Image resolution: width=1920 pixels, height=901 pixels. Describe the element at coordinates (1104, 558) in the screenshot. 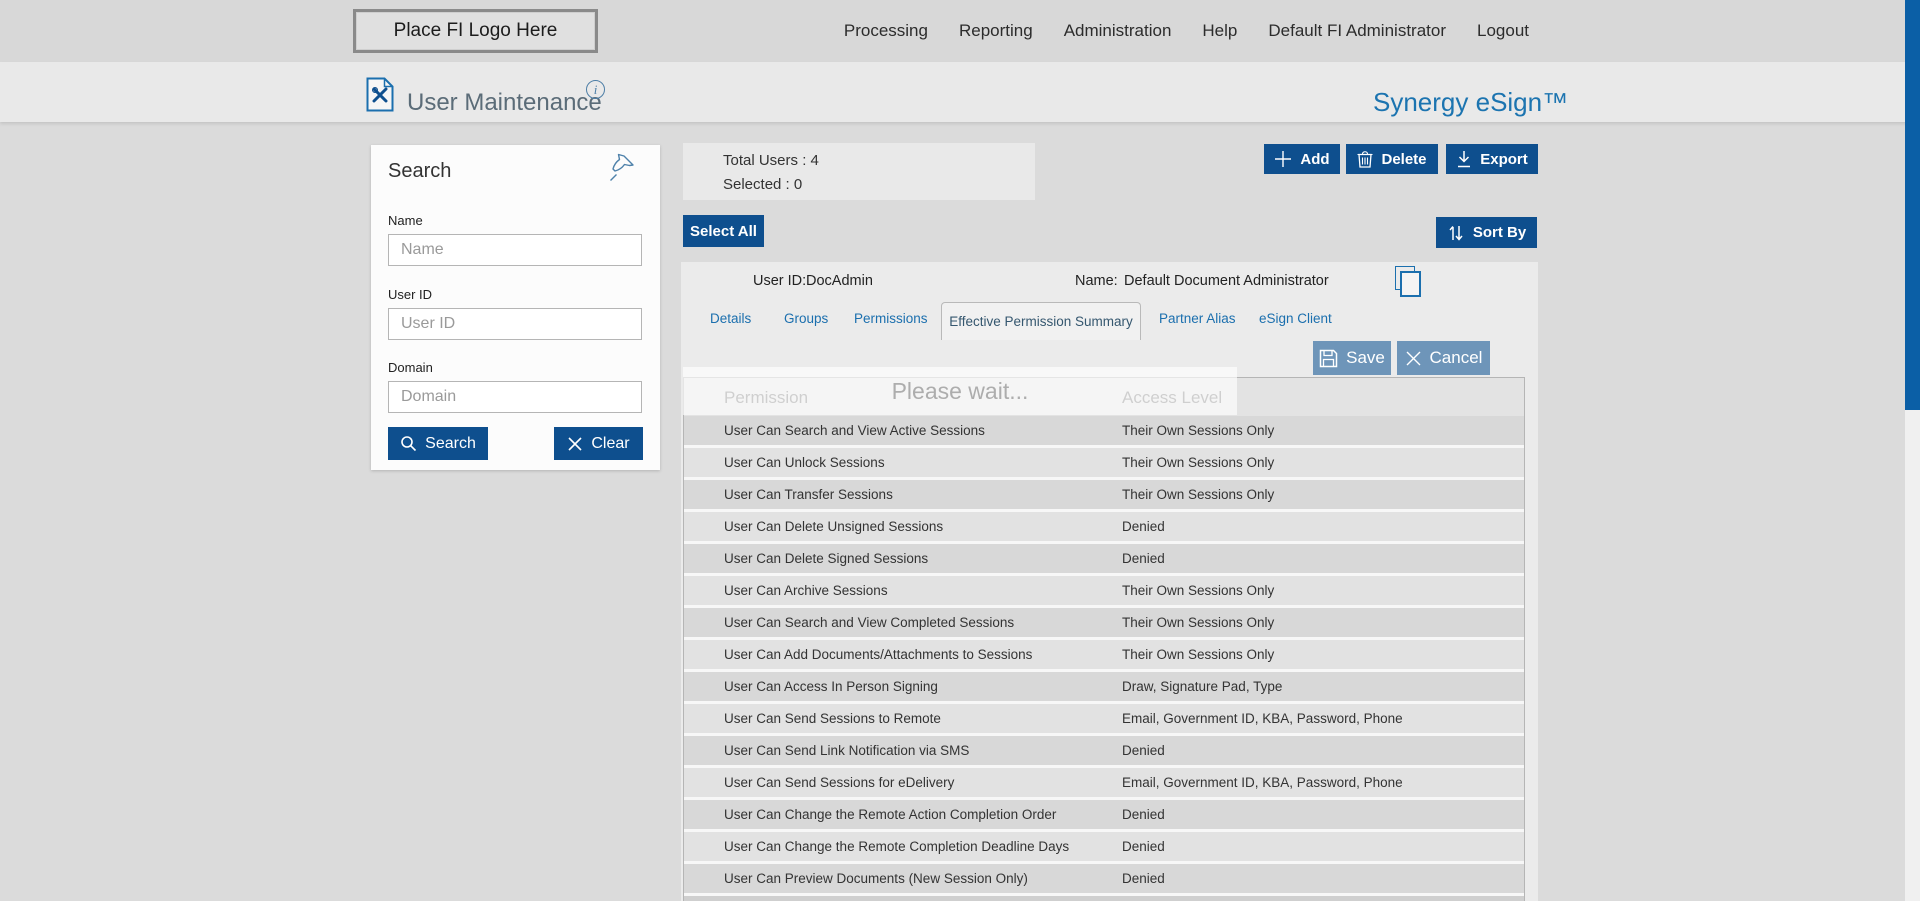

I see `table-row: User Can Delete Signed Sessions Denied` at that location.